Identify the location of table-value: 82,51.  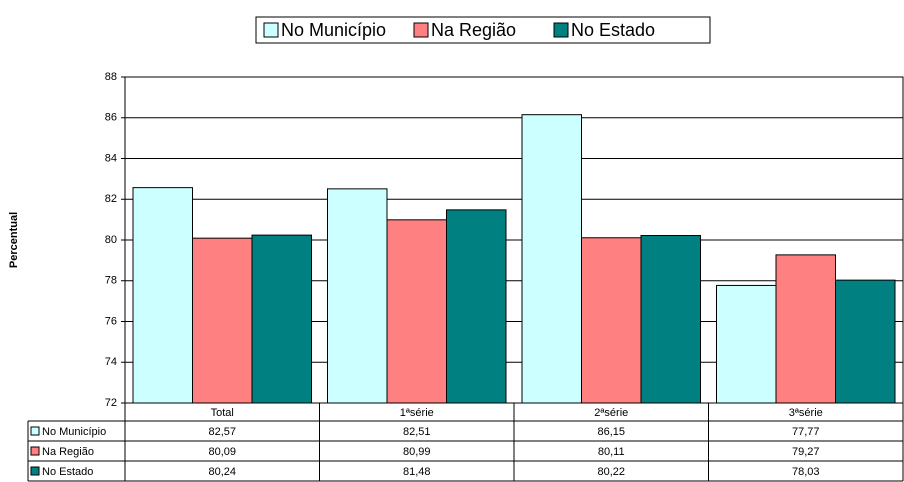
(417, 432).